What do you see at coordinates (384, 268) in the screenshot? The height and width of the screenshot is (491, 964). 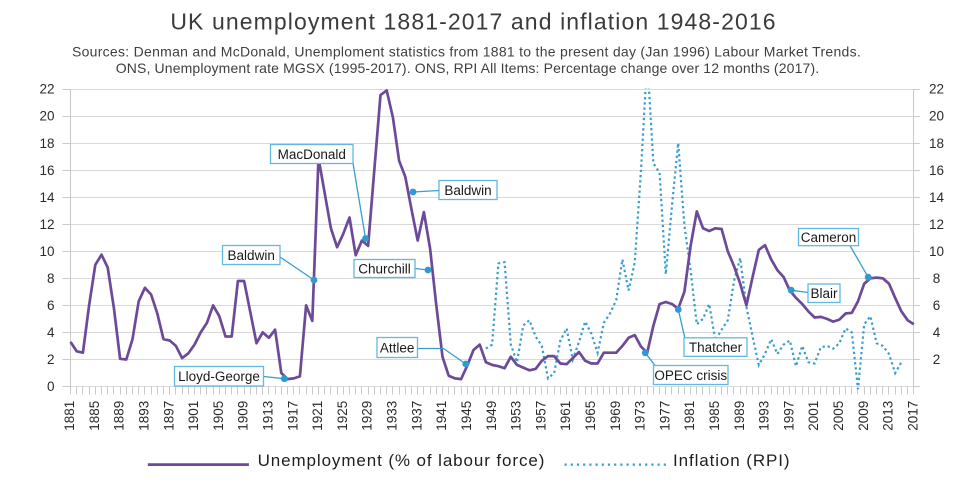 I see `svg-text: Churchill` at bounding box center [384, 268].